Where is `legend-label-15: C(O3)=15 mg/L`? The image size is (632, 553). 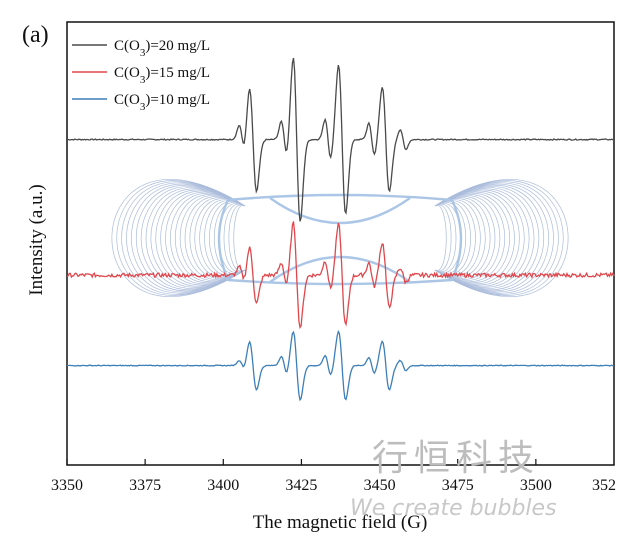 legend-label-15: C(O3)=15 mg/L is located at coordinates (162, 75).